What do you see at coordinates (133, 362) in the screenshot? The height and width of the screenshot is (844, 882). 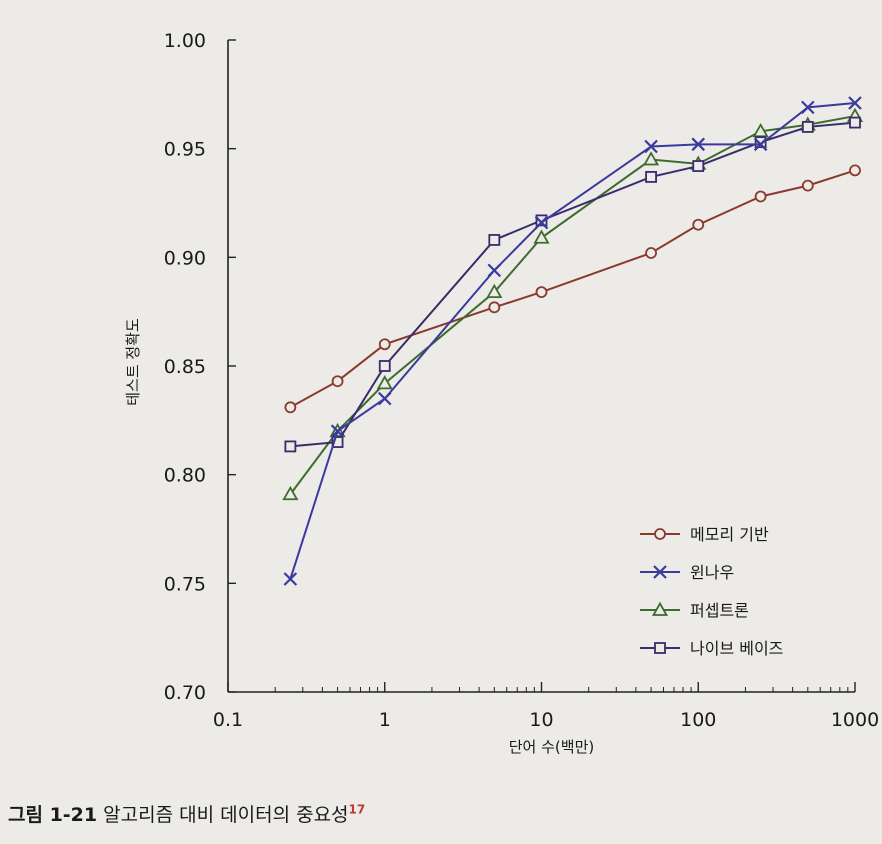 I see `y-axis-title: 테스트 정확도` at bounding box center [133, 362].